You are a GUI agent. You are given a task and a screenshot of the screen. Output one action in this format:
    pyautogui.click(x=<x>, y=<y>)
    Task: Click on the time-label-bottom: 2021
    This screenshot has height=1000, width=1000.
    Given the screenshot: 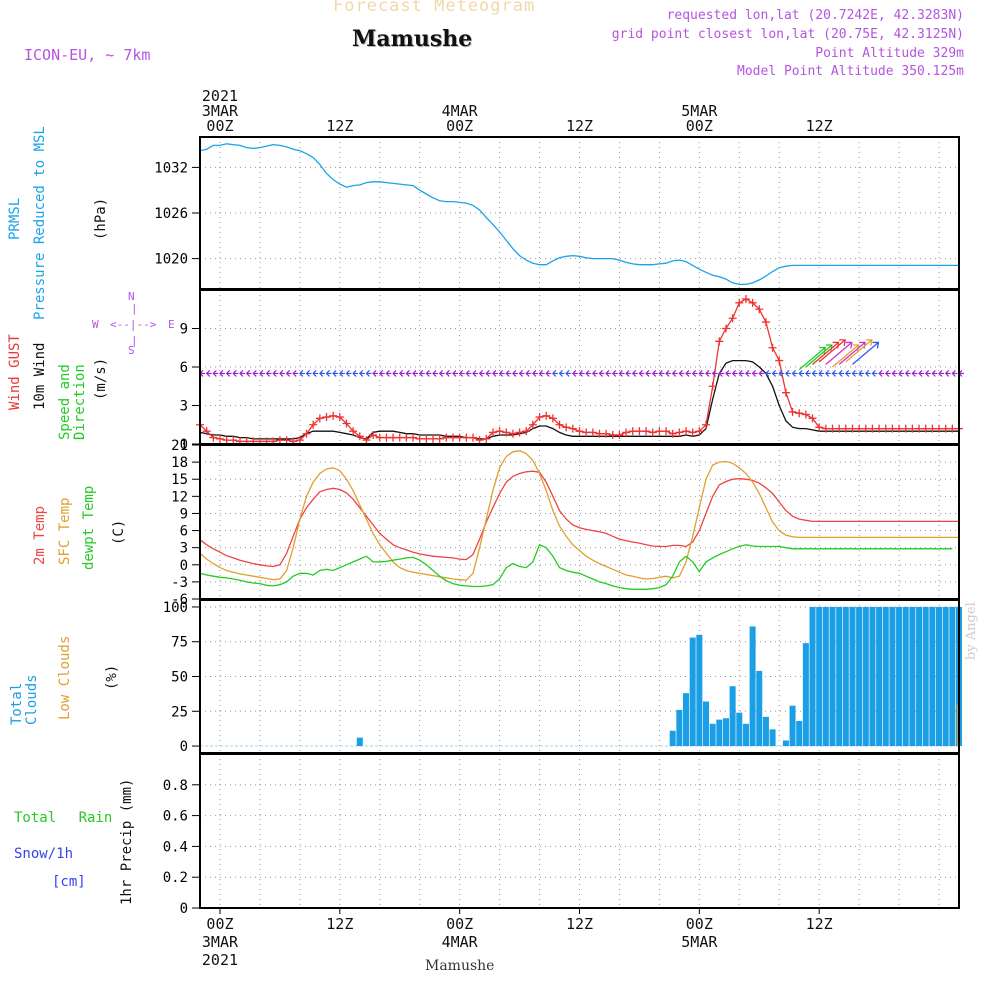 What is the action you would take?
    pyautogui.click(x=220, y=960)
    